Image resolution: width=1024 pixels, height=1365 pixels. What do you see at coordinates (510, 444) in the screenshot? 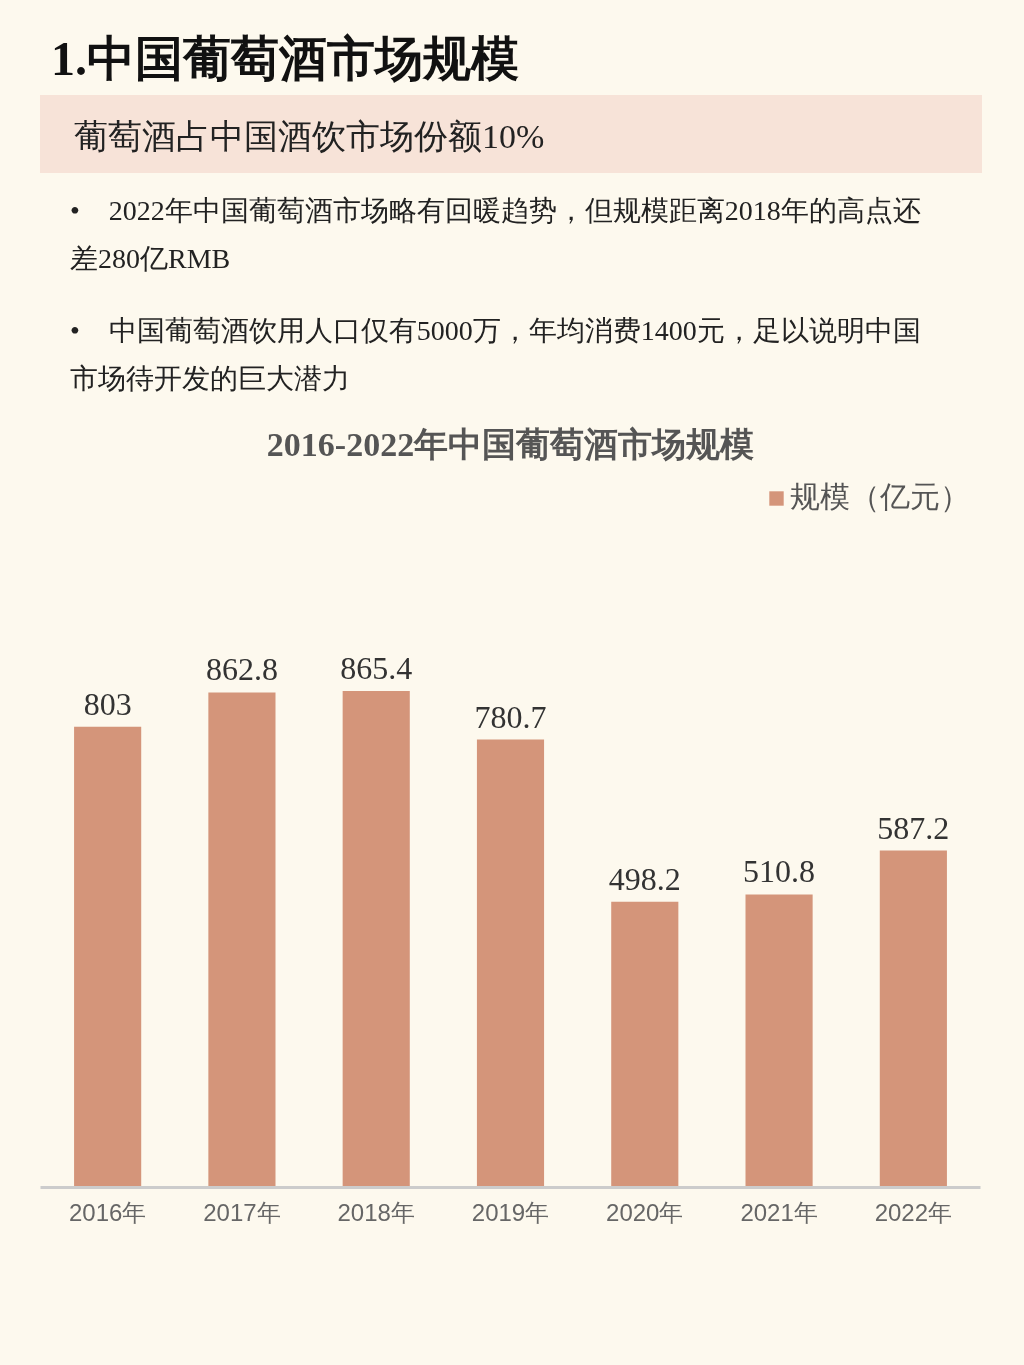
I see `text: 2016-2022年中国葡萄酒市场规模` at bounding box center [510, 444].